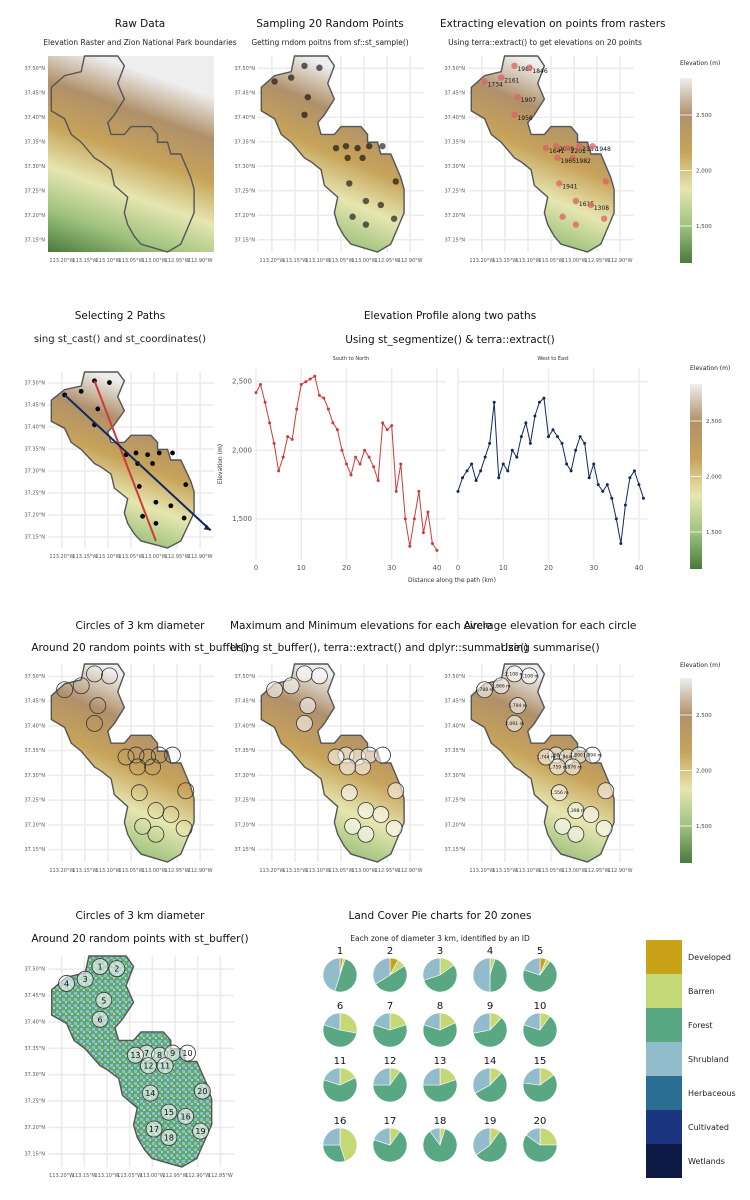  I want to click on x-tick-label: 20, so click(346, 568).